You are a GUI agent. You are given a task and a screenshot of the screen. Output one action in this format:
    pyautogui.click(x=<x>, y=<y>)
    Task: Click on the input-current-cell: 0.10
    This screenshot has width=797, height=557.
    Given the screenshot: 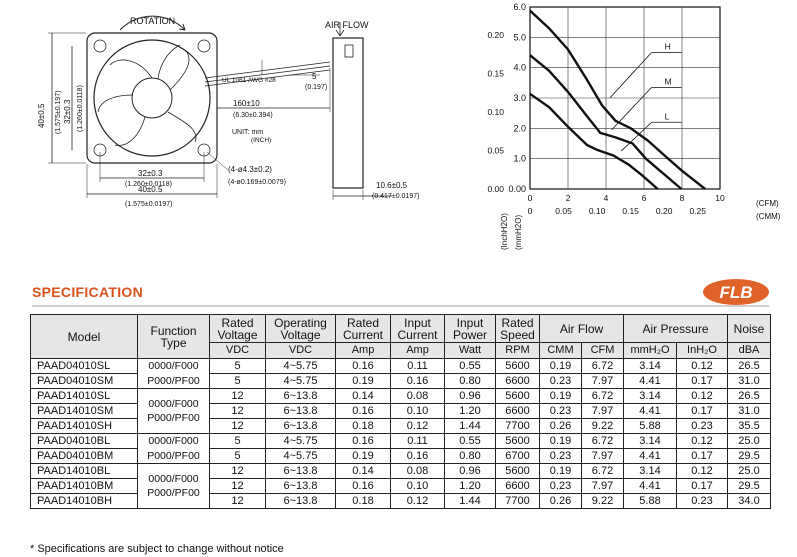 What is the action you would take?
    pyautogui.click(x=417, y=411)
    